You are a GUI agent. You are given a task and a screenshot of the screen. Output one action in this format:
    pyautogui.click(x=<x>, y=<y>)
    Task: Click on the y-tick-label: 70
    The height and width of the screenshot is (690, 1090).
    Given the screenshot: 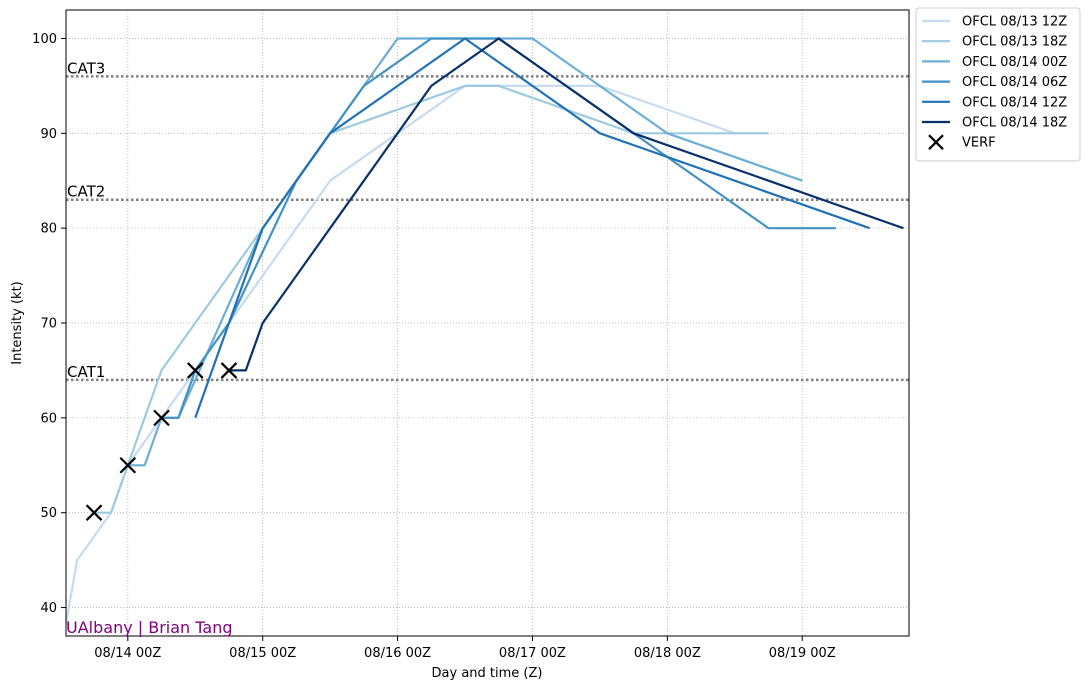 What is the action you would take?
    pyautogui.click(x=48, y=324)
    